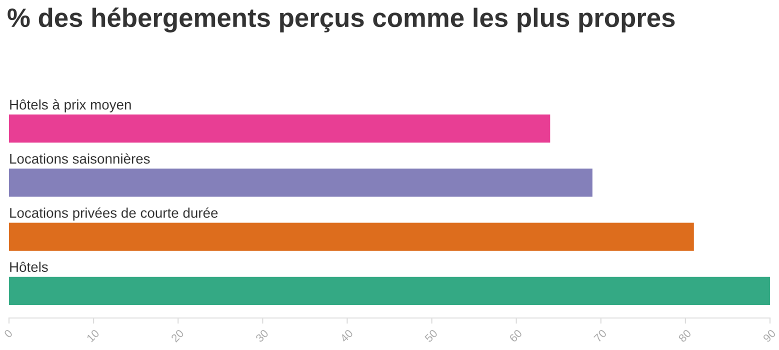  Describe the element at coordinates (347, 335) in the screenshot. I see `x-tick-label: 40` at that location.